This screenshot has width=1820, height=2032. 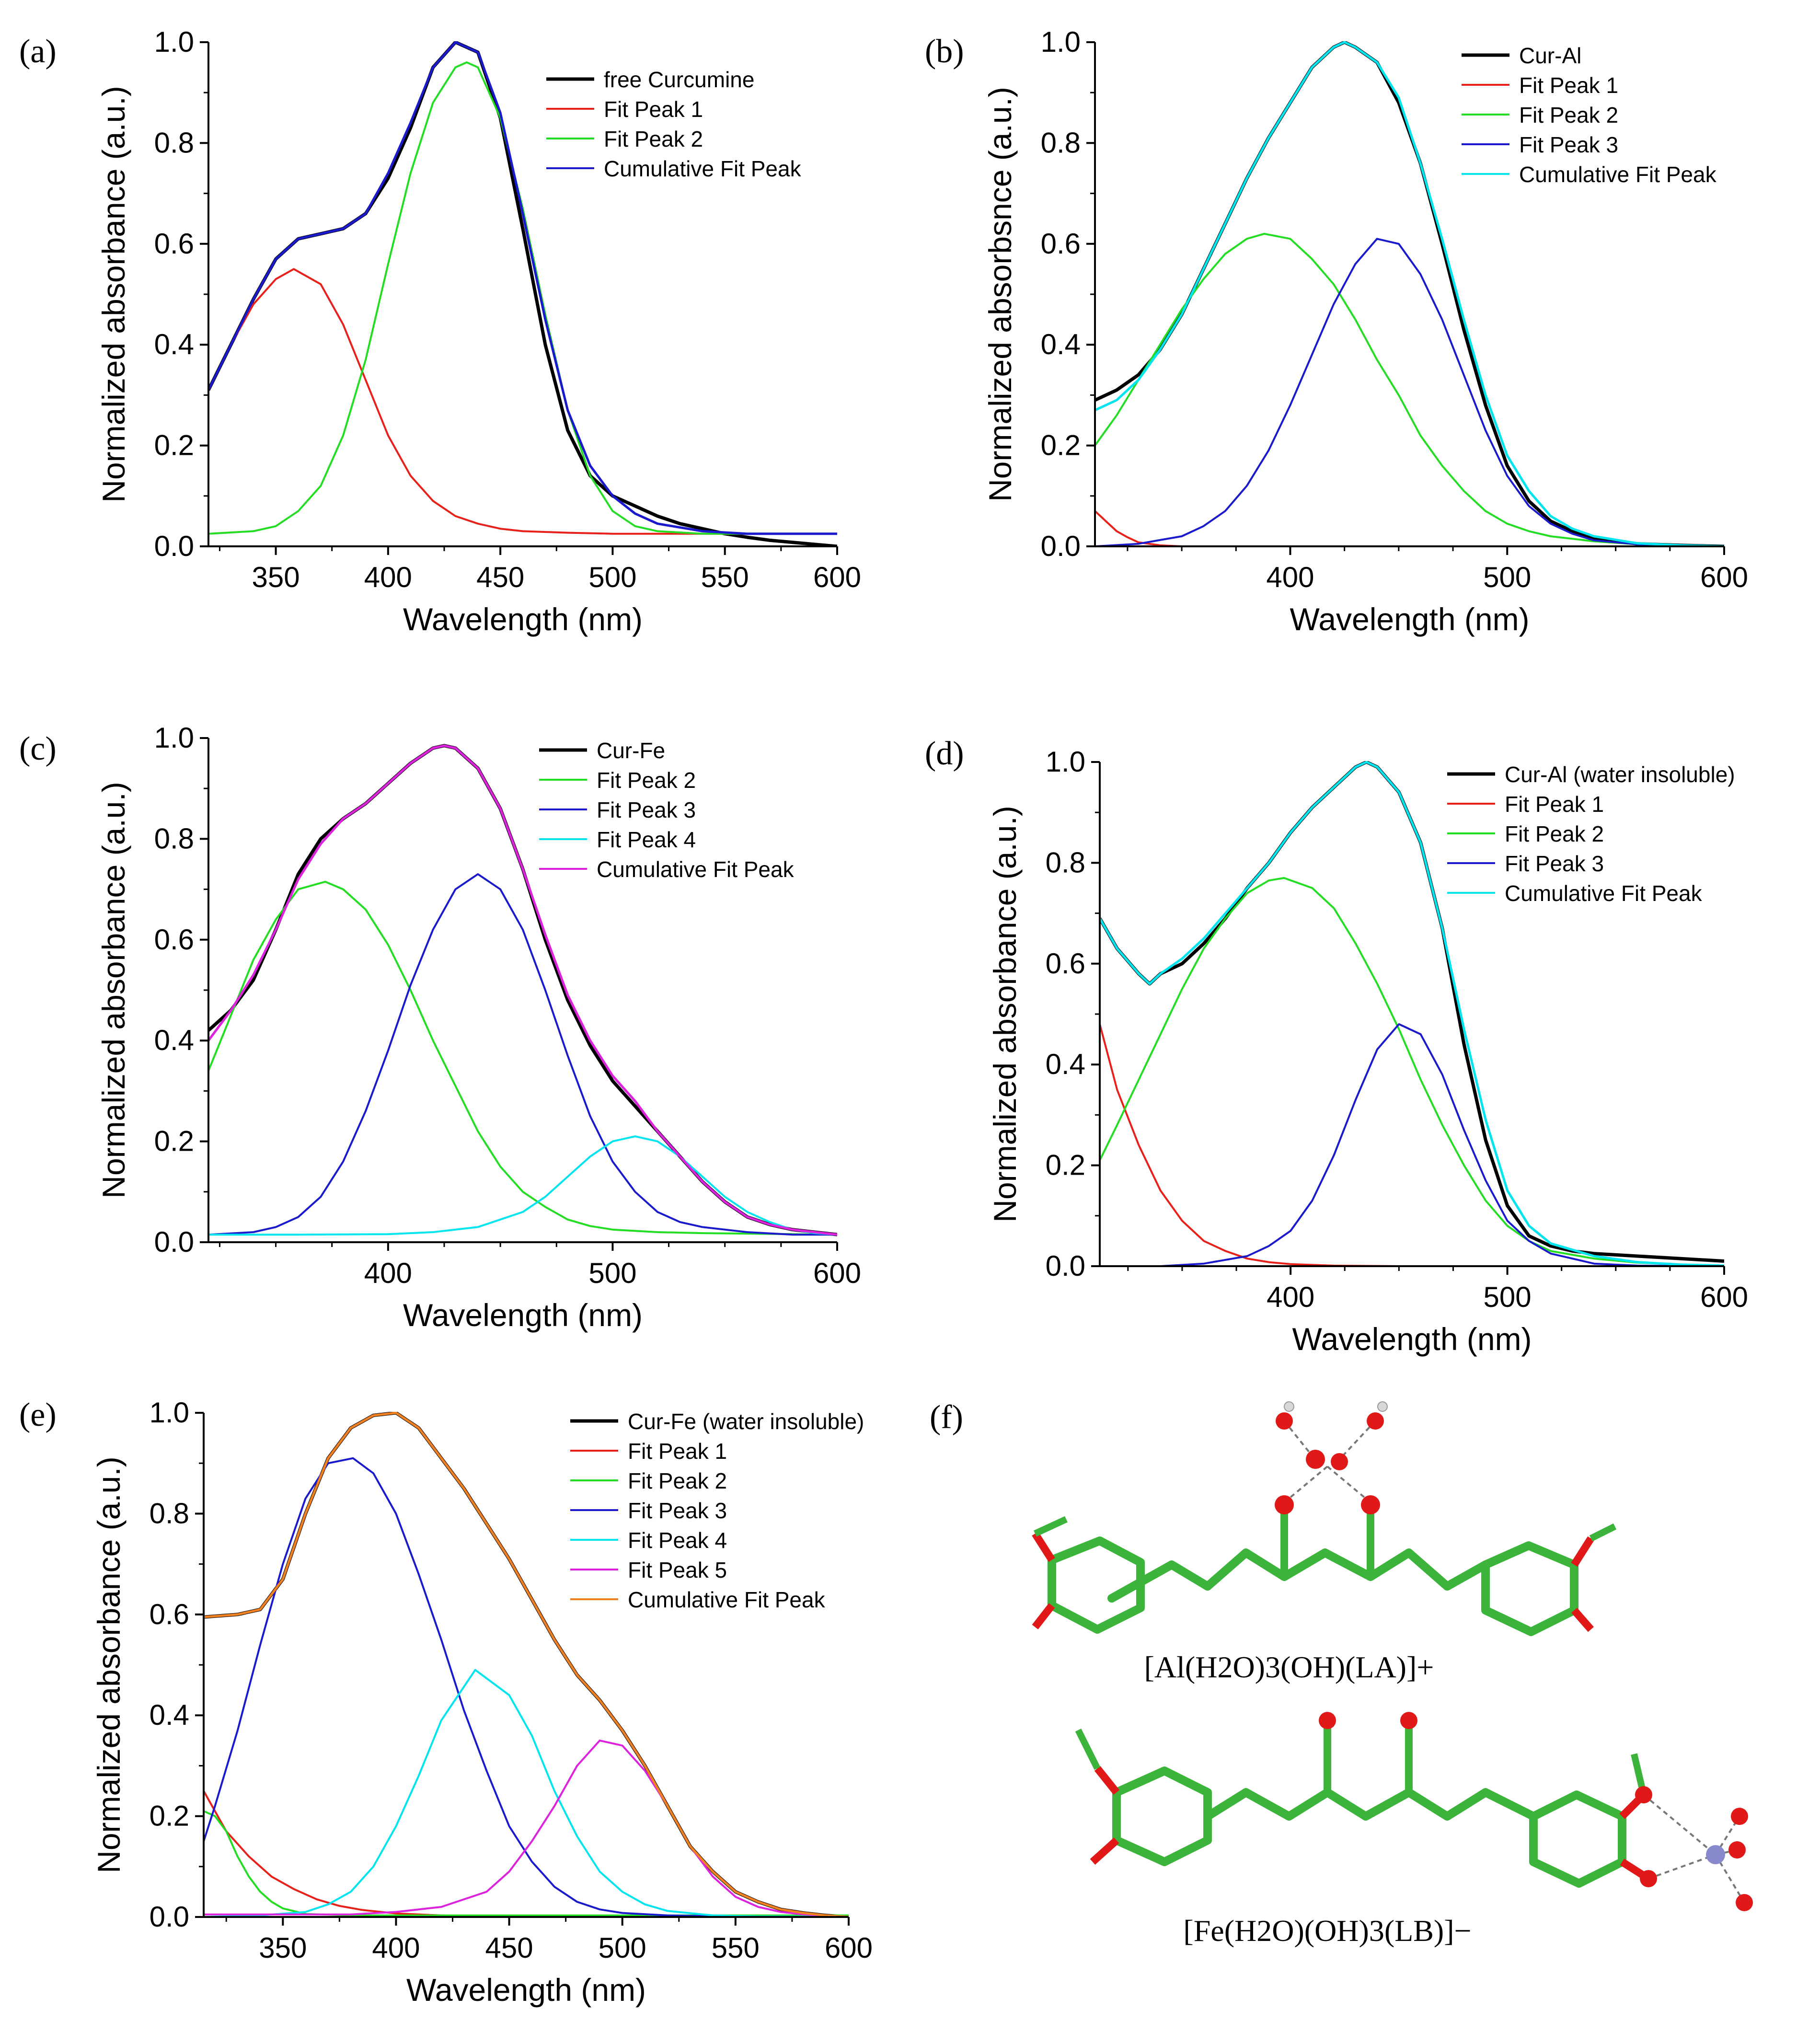 I want to click on chart-c-y-tick-label: 0.0, so click(x=174, y=1242).